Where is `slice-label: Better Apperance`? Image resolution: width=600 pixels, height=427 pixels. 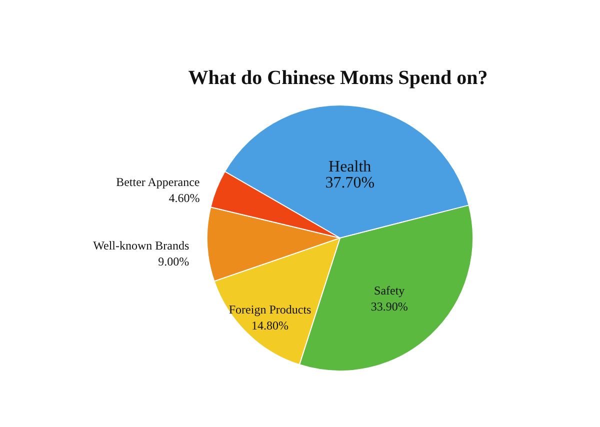 slice-label: Better Apperance is located at coordinates (158, 182).